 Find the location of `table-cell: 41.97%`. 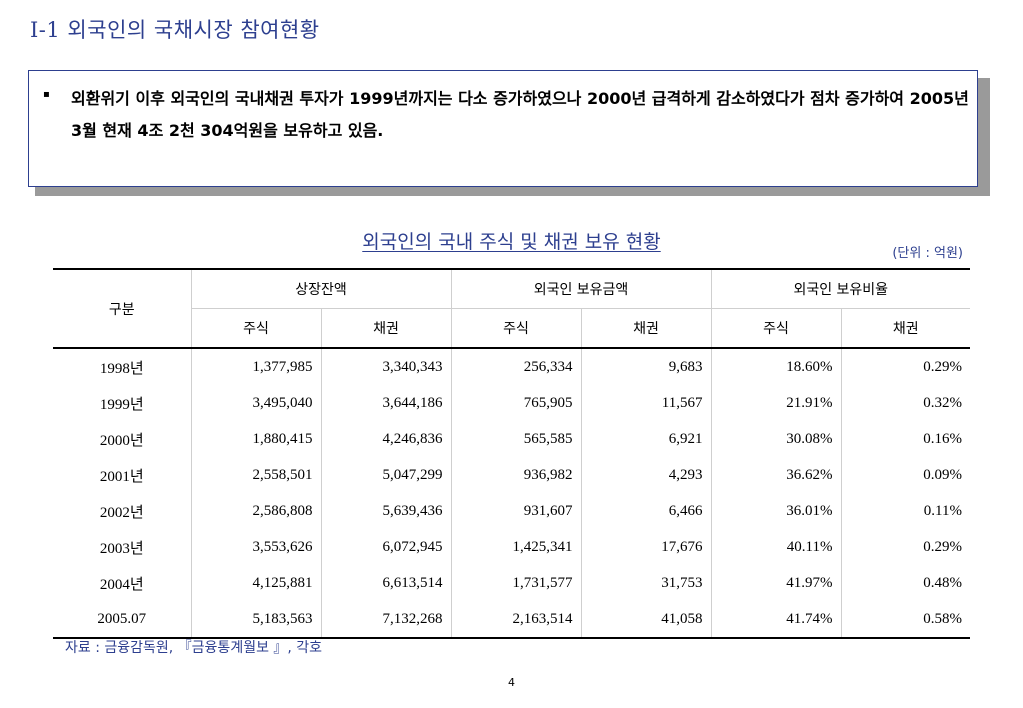

table-cell: 41.97% is located at coordinates (775, 583).